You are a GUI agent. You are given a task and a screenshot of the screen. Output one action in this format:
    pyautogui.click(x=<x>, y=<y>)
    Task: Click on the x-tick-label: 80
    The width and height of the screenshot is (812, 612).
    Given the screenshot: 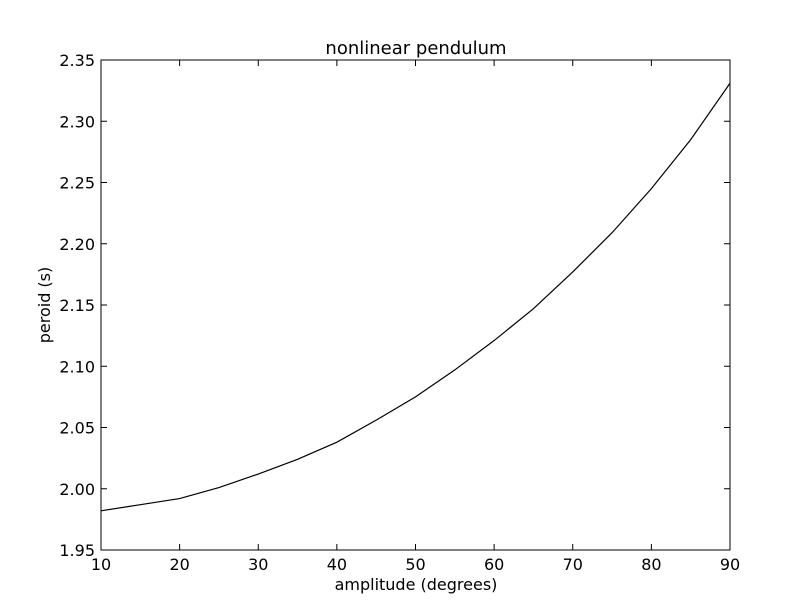 What is the action you would take?
    pyautogui.click(x=651, y=564)
    